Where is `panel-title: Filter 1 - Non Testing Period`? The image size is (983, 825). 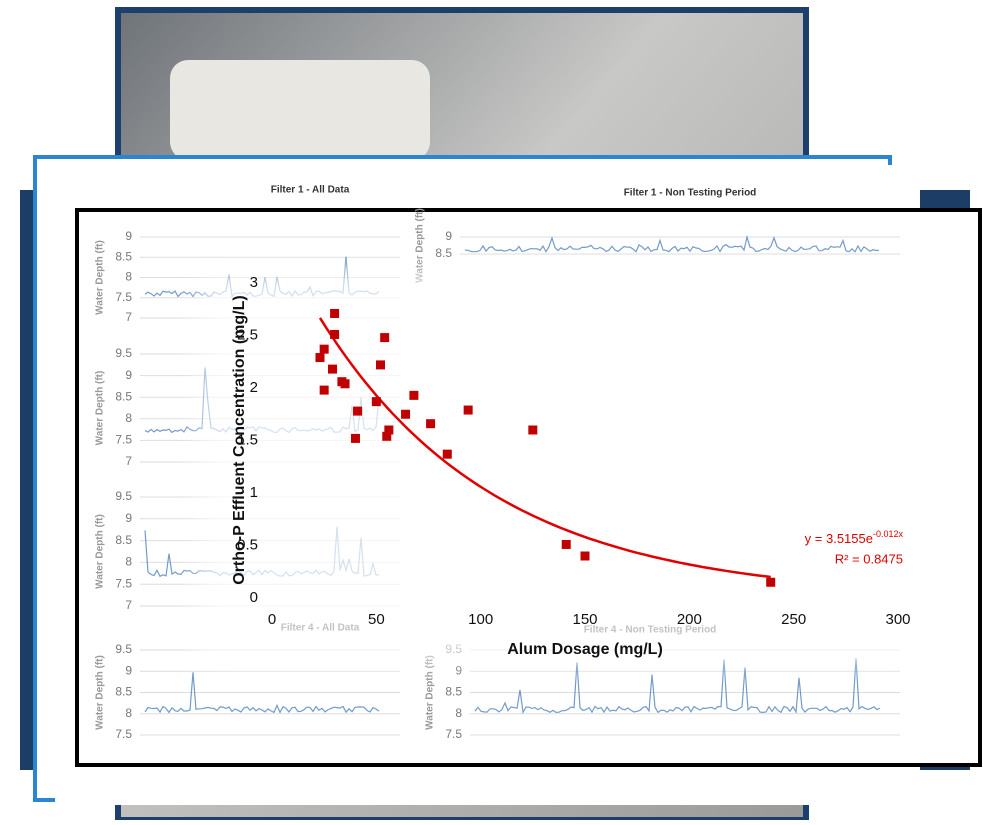
panel-title: Filter 1 - Non Testing Period is located at coordinates (690, 193).